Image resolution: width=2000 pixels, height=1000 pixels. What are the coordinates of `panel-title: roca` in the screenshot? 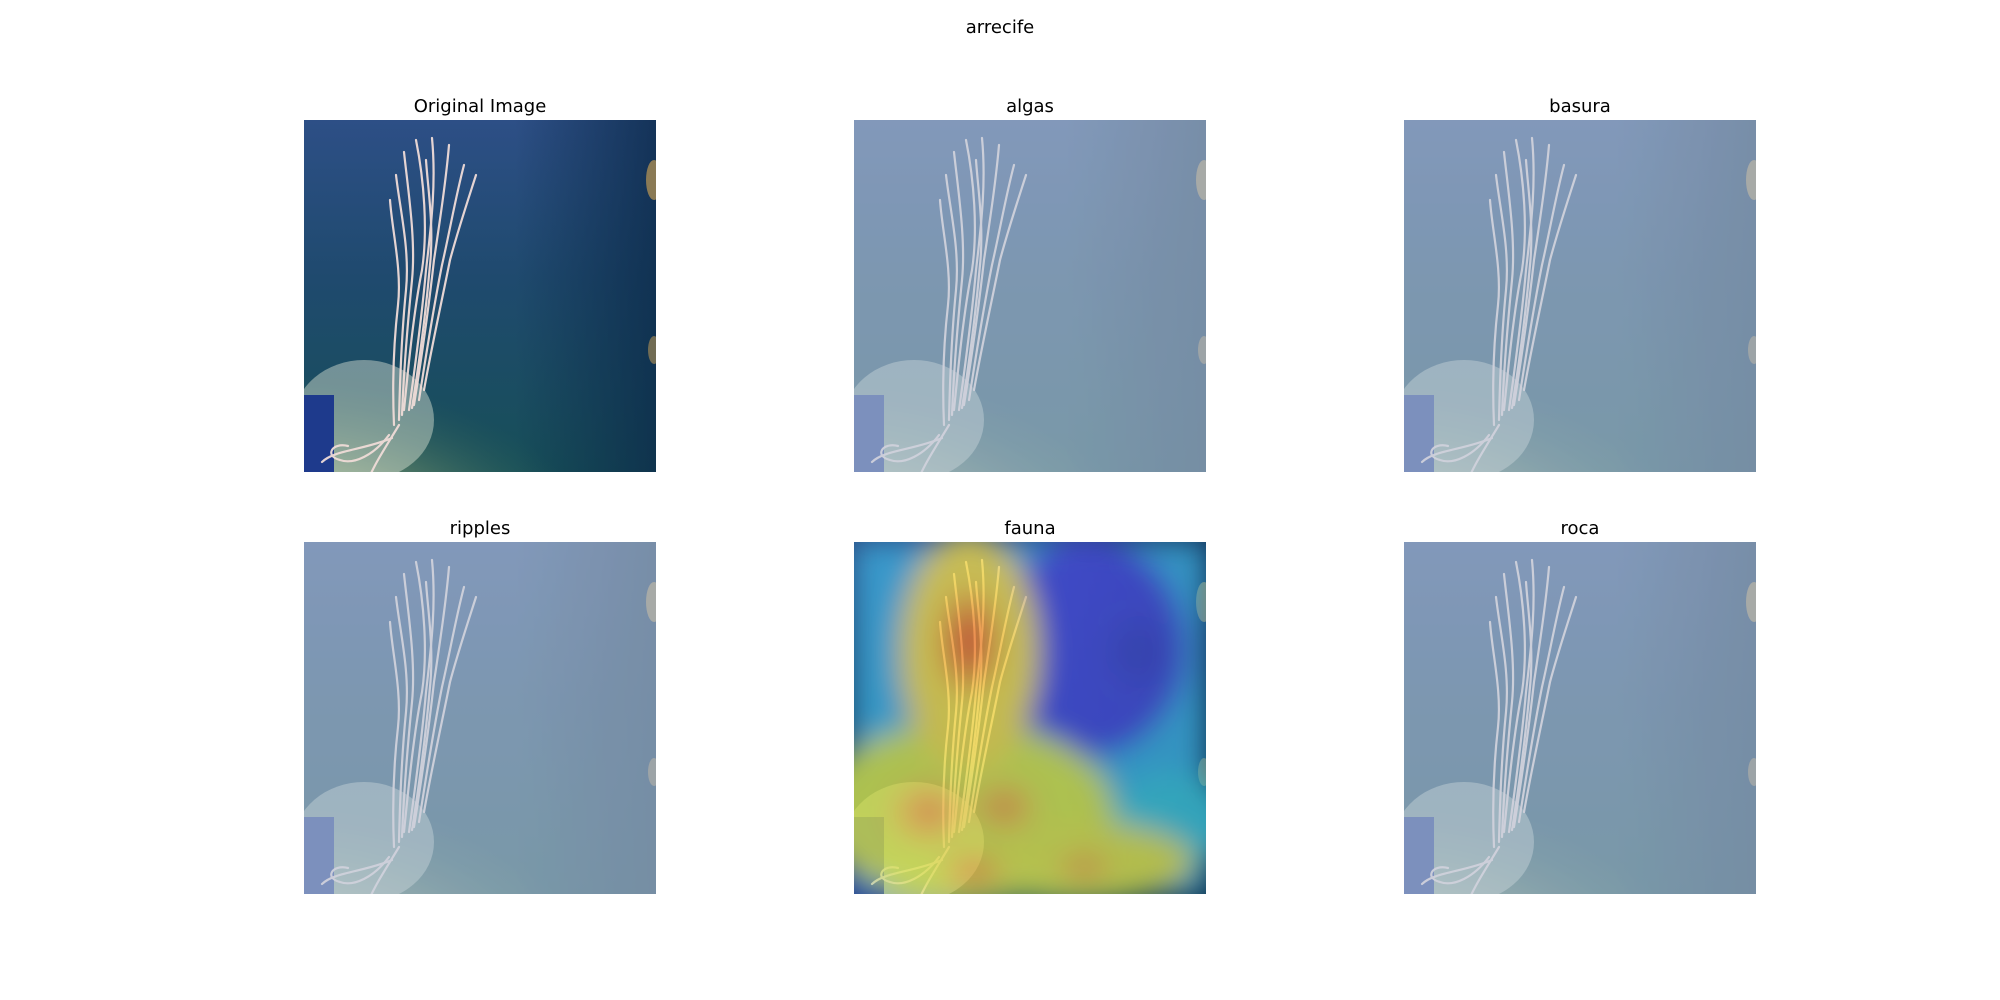 It's located at (1580, 528).